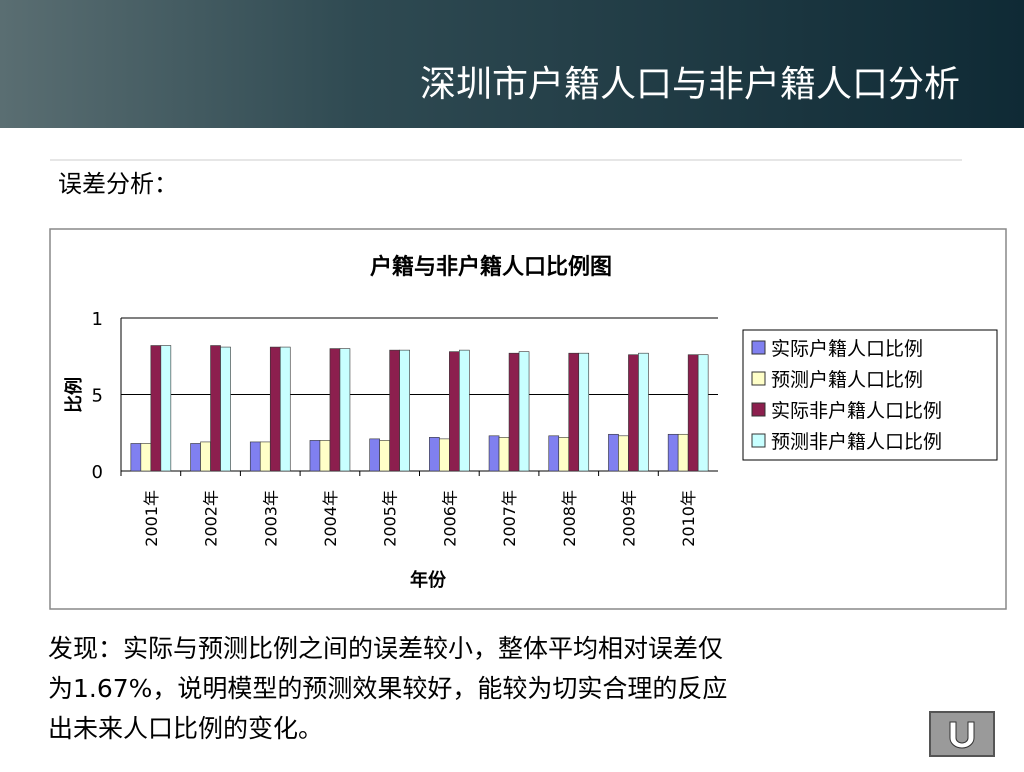 This screenshot has height=772, width=1024. I want to click on x-tick-label: 2010年, so click(688, 518).